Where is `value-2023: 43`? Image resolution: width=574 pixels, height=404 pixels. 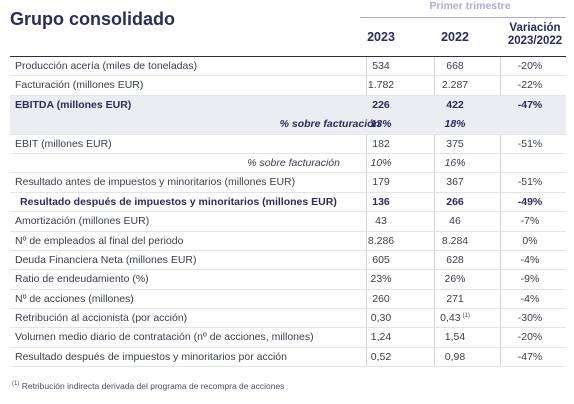
value-2023: 43 is located at coordinates (381, 221).